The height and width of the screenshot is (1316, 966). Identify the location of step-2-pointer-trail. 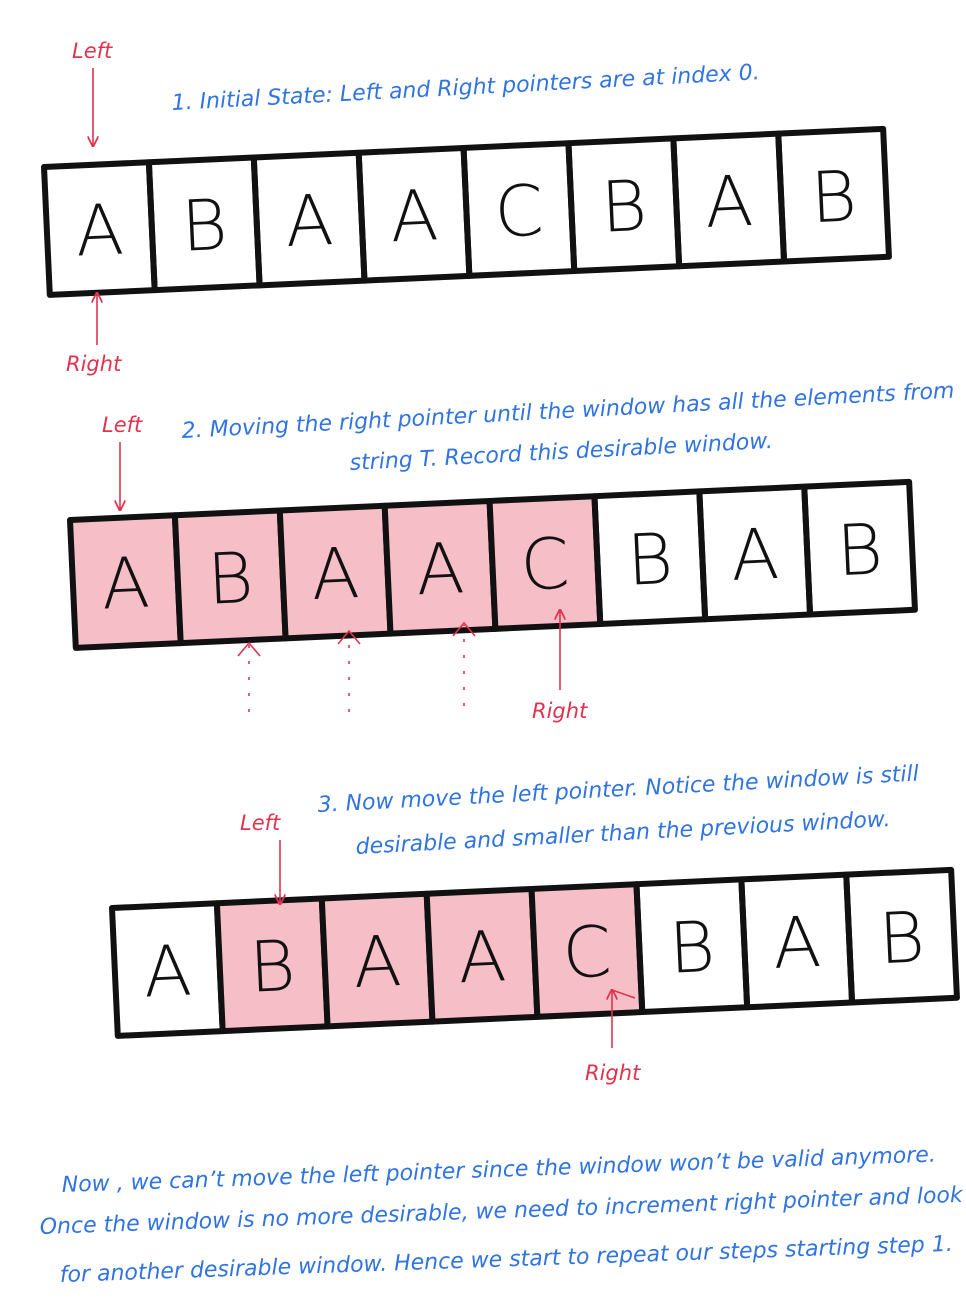
(356, 666).